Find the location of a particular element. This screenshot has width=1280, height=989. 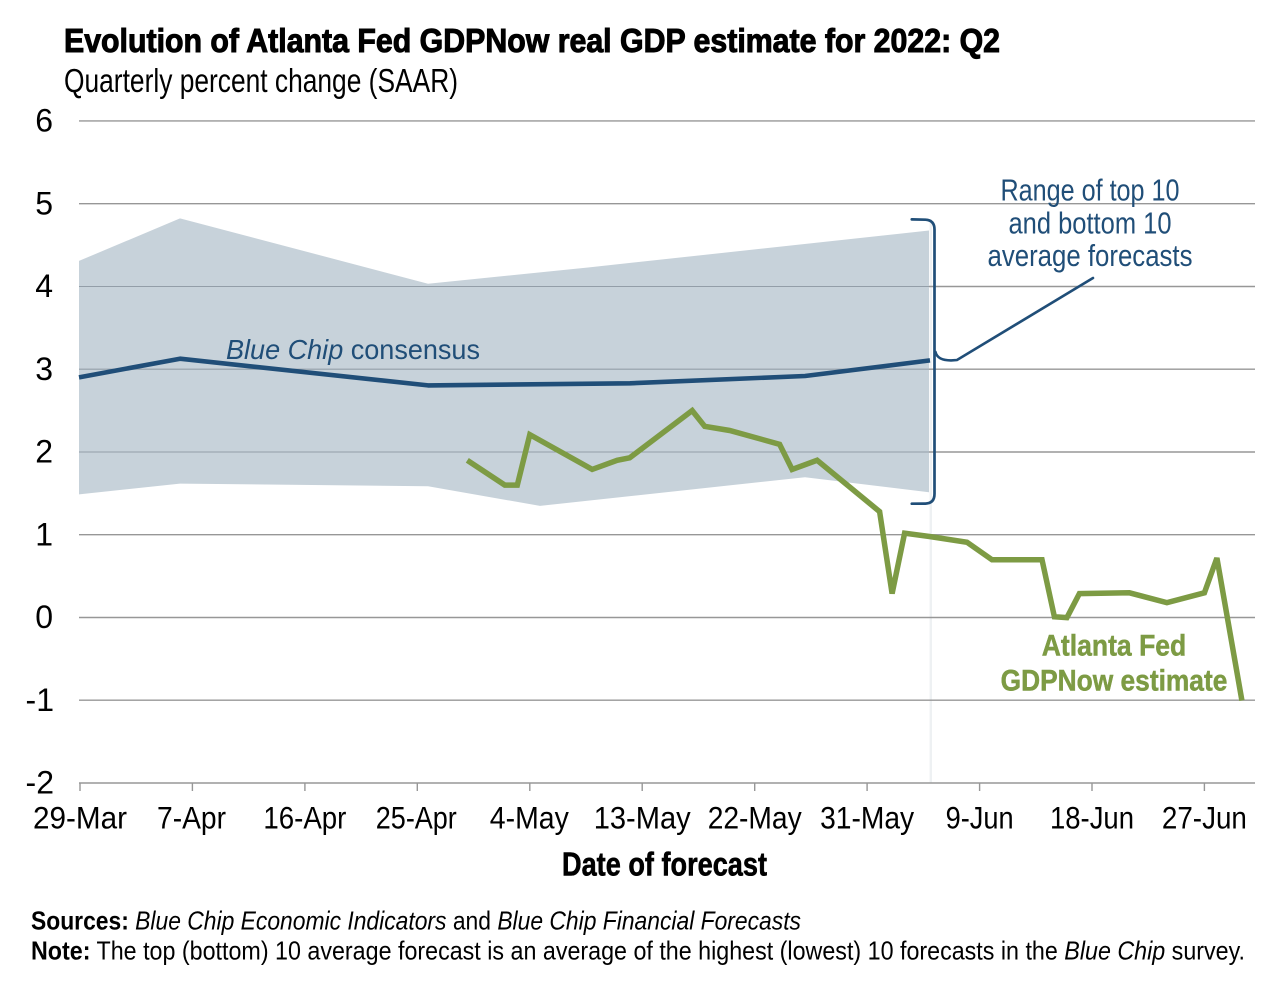

svg-text: 3 is located at coordinates (44, 369).